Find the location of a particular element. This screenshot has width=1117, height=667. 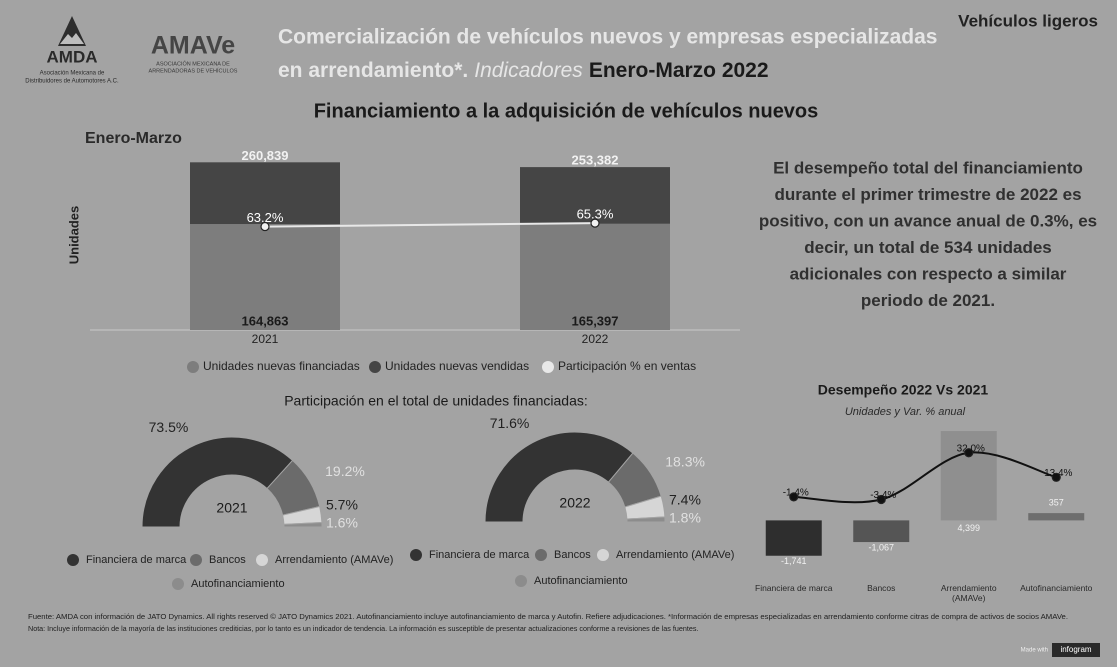

x-tick-label: Autofinanciamiento is located at coordinates (1056, 588).